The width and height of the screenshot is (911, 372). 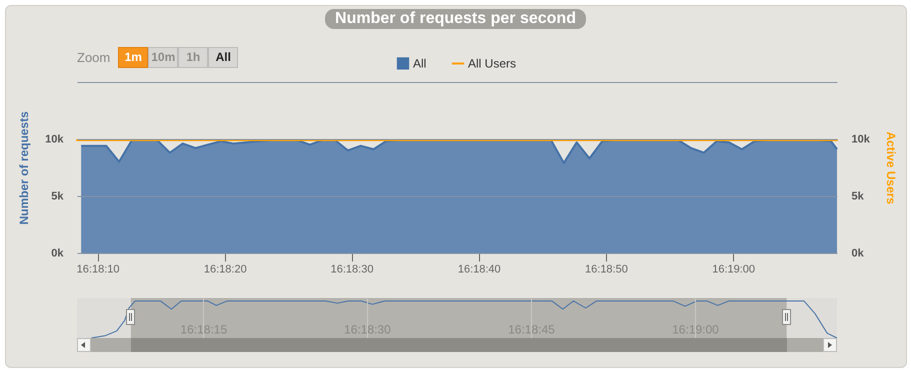 I want to click on range-button: 1h, so click(x=193, y=57).